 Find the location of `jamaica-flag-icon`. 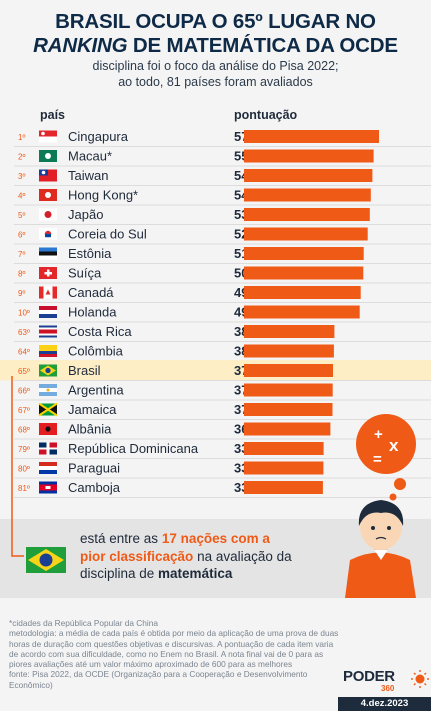

jamaica-flag-icon is located at coordinates (48, 409).